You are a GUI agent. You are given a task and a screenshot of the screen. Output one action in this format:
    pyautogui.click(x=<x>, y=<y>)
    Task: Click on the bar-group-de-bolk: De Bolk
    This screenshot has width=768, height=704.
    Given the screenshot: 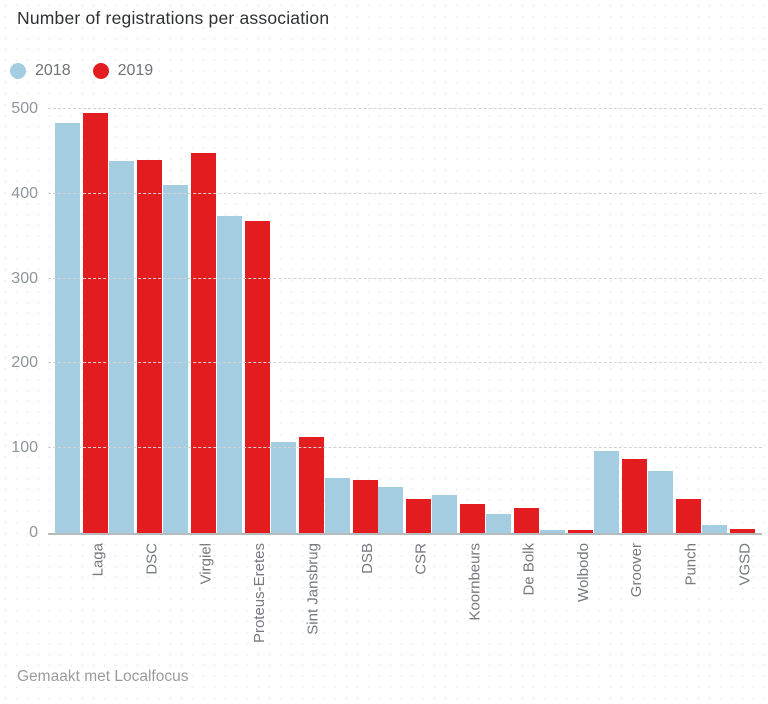 What is the action you would take?
    pyautogui.click(x=513, y=551)
    